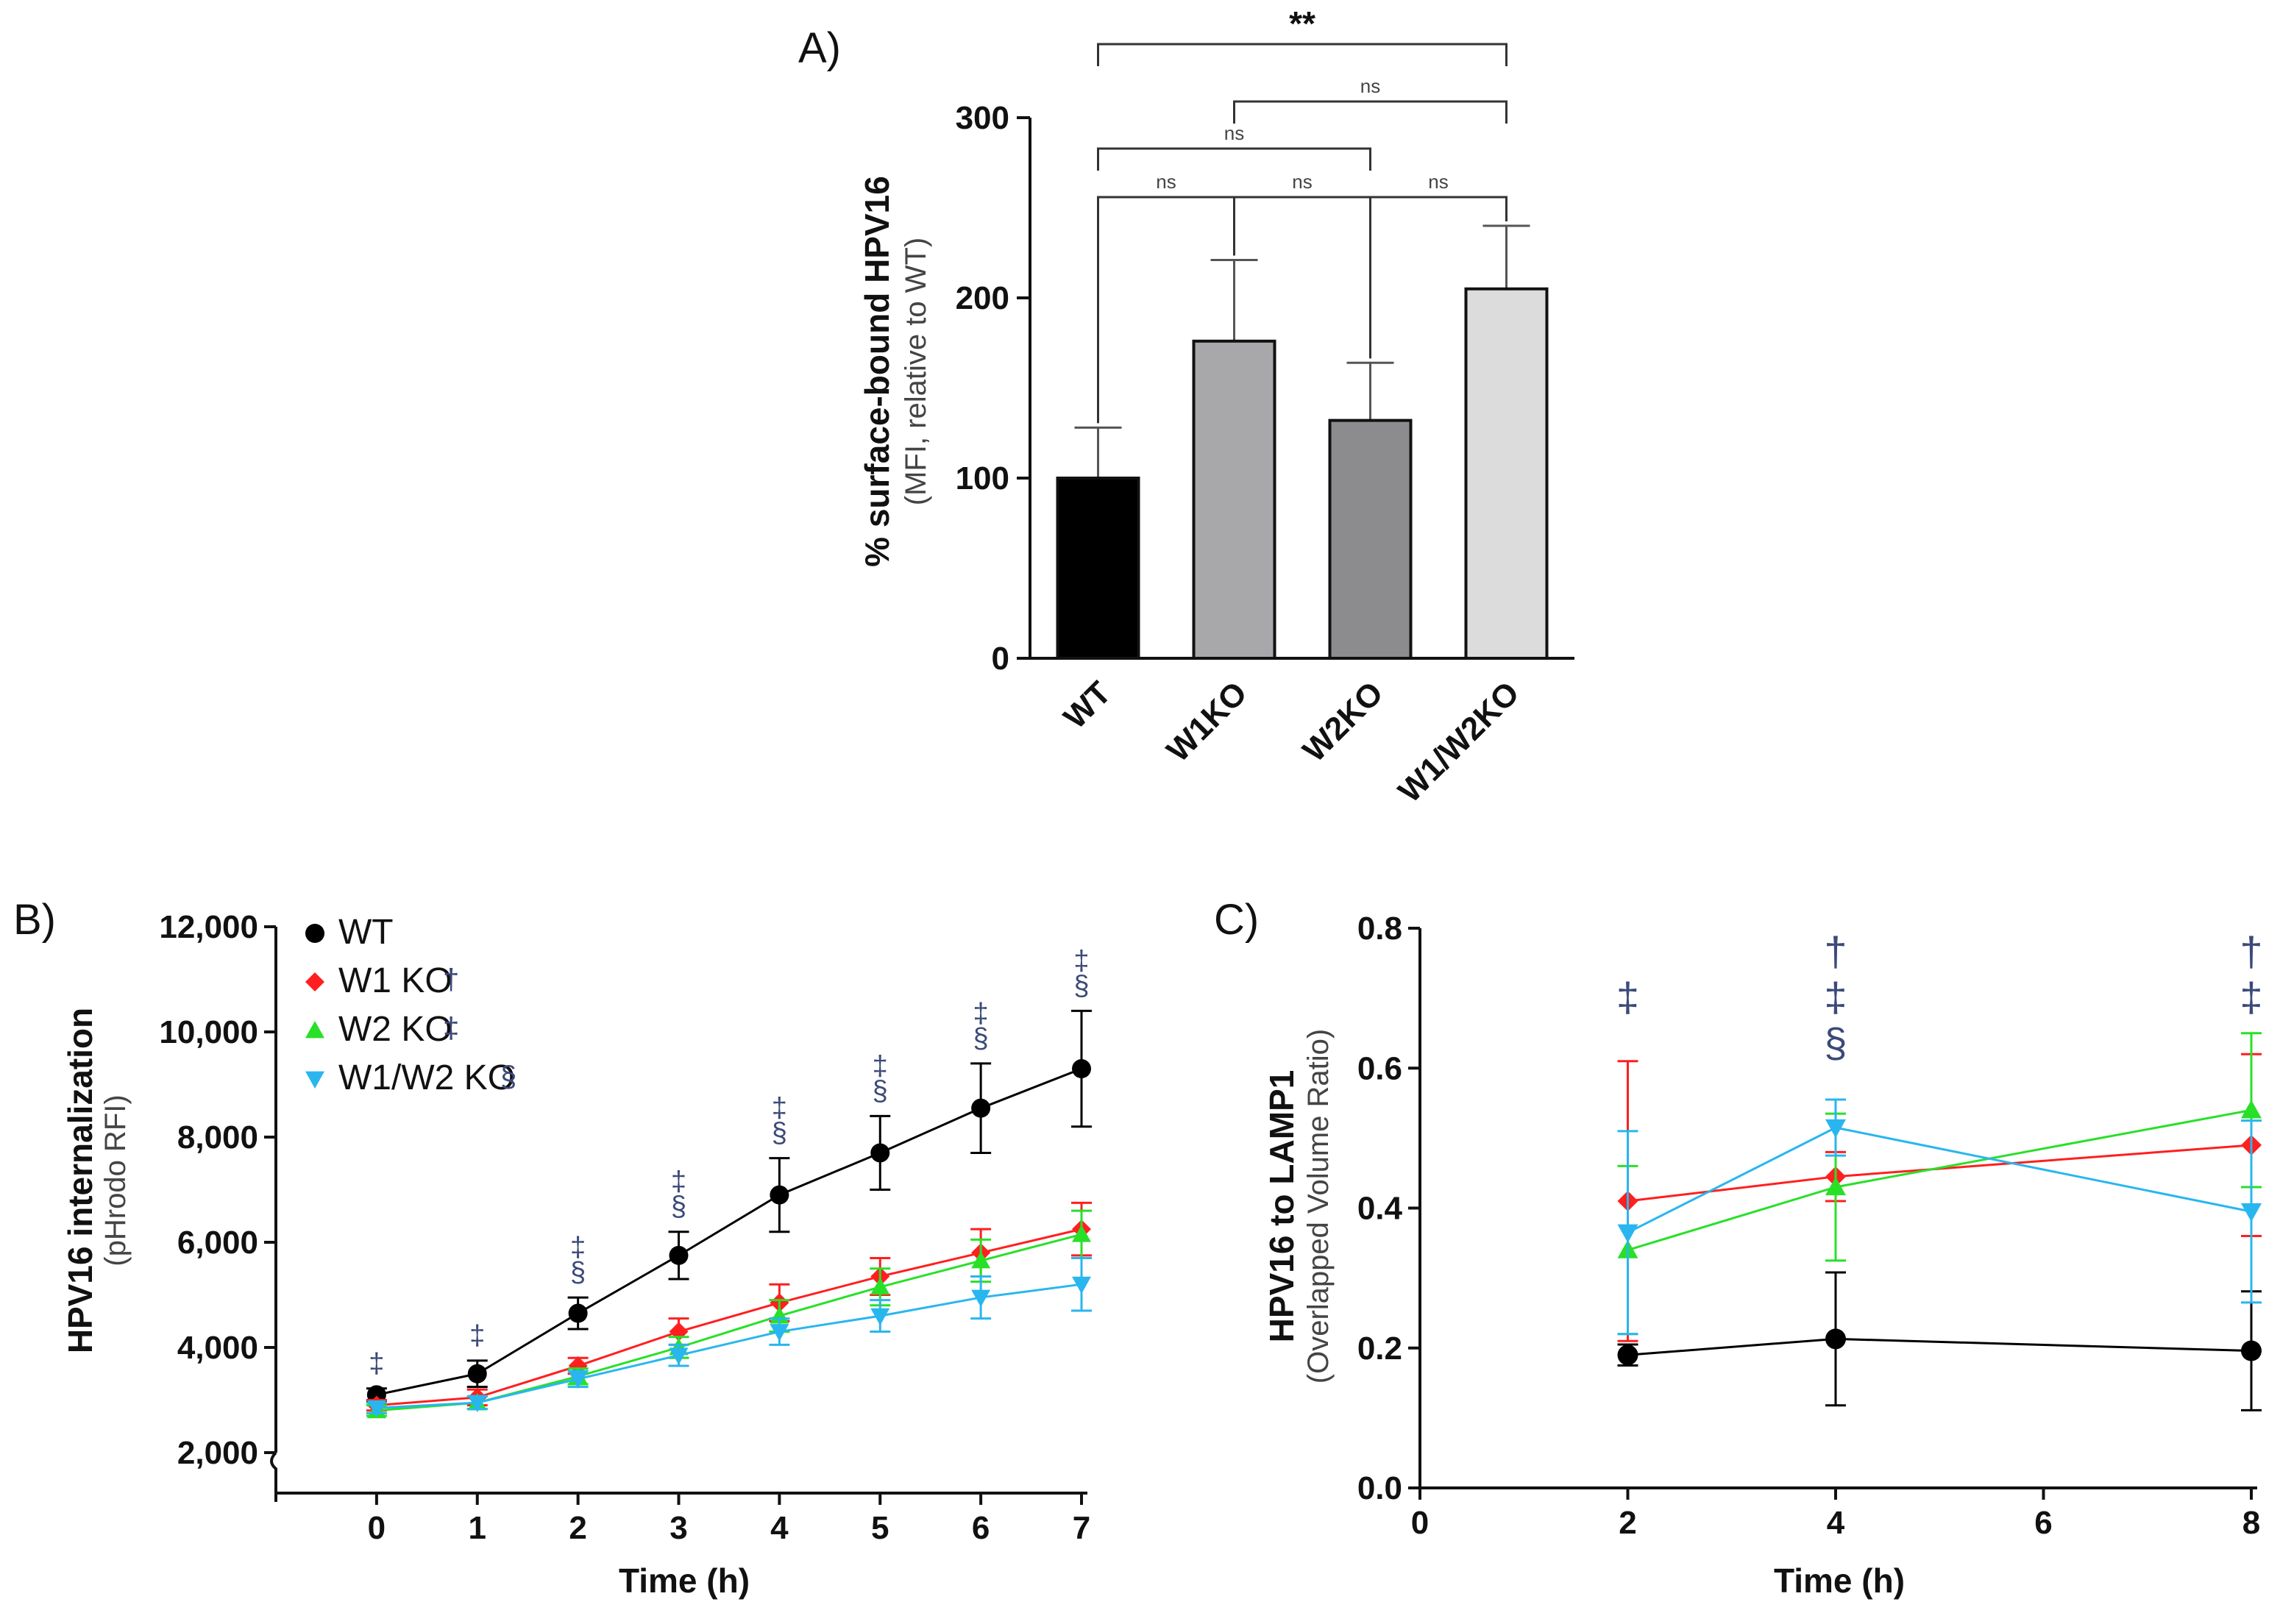  I want to click on legend-item-wt: WT, so click(349, 932).